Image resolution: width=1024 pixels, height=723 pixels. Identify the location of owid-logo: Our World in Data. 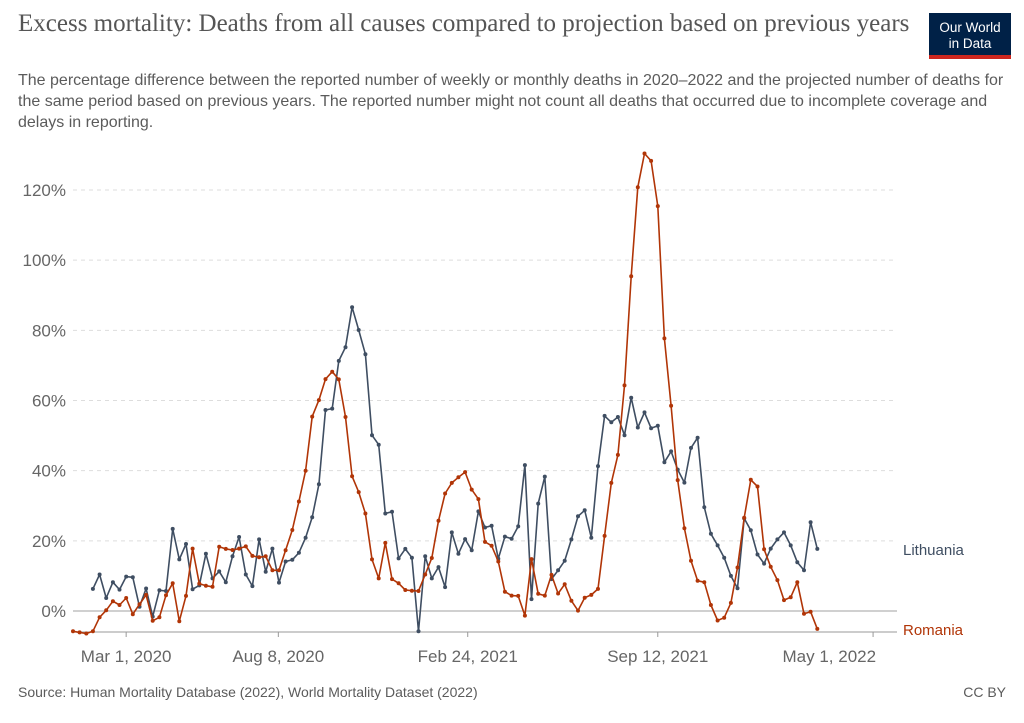
(970, 36).